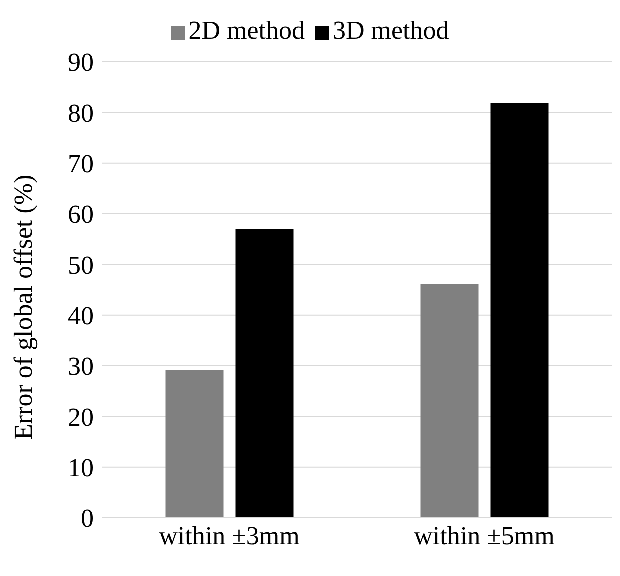 This screenshot has width=620, height=576. I want to click on y-tick-label: 20, so click(81, 417).